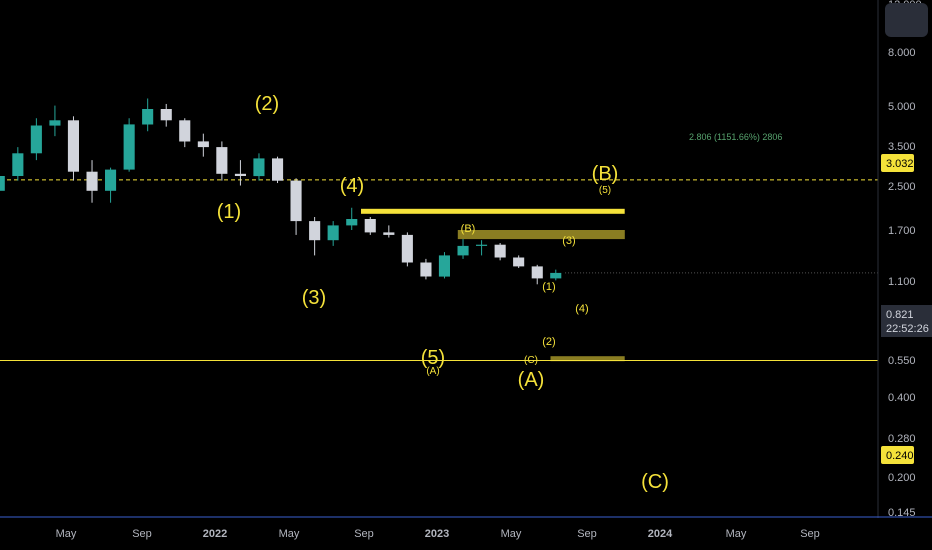 The width and height of the screenshot is (932, 550). I want to click on countdown-text: 22:52:26, so click(907, 329).